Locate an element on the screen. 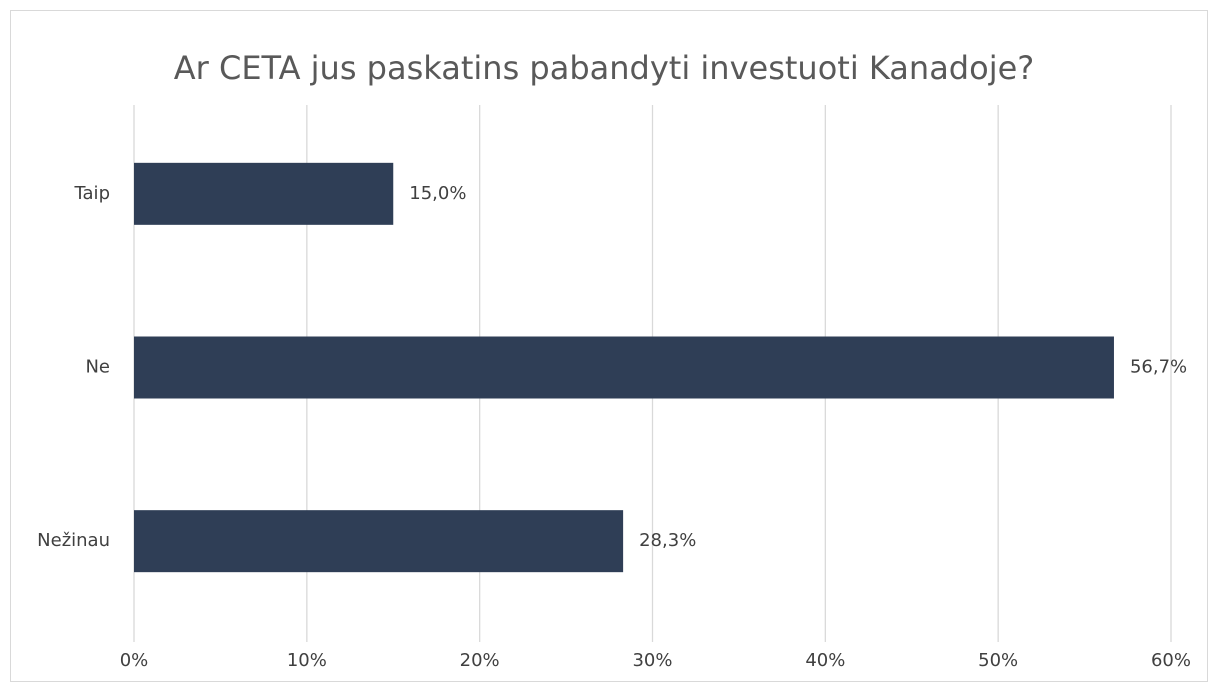 Image resolution: width=1208 pixels, height=682 pixels. data-label: 28,3% is located at coordinates (667, 540).